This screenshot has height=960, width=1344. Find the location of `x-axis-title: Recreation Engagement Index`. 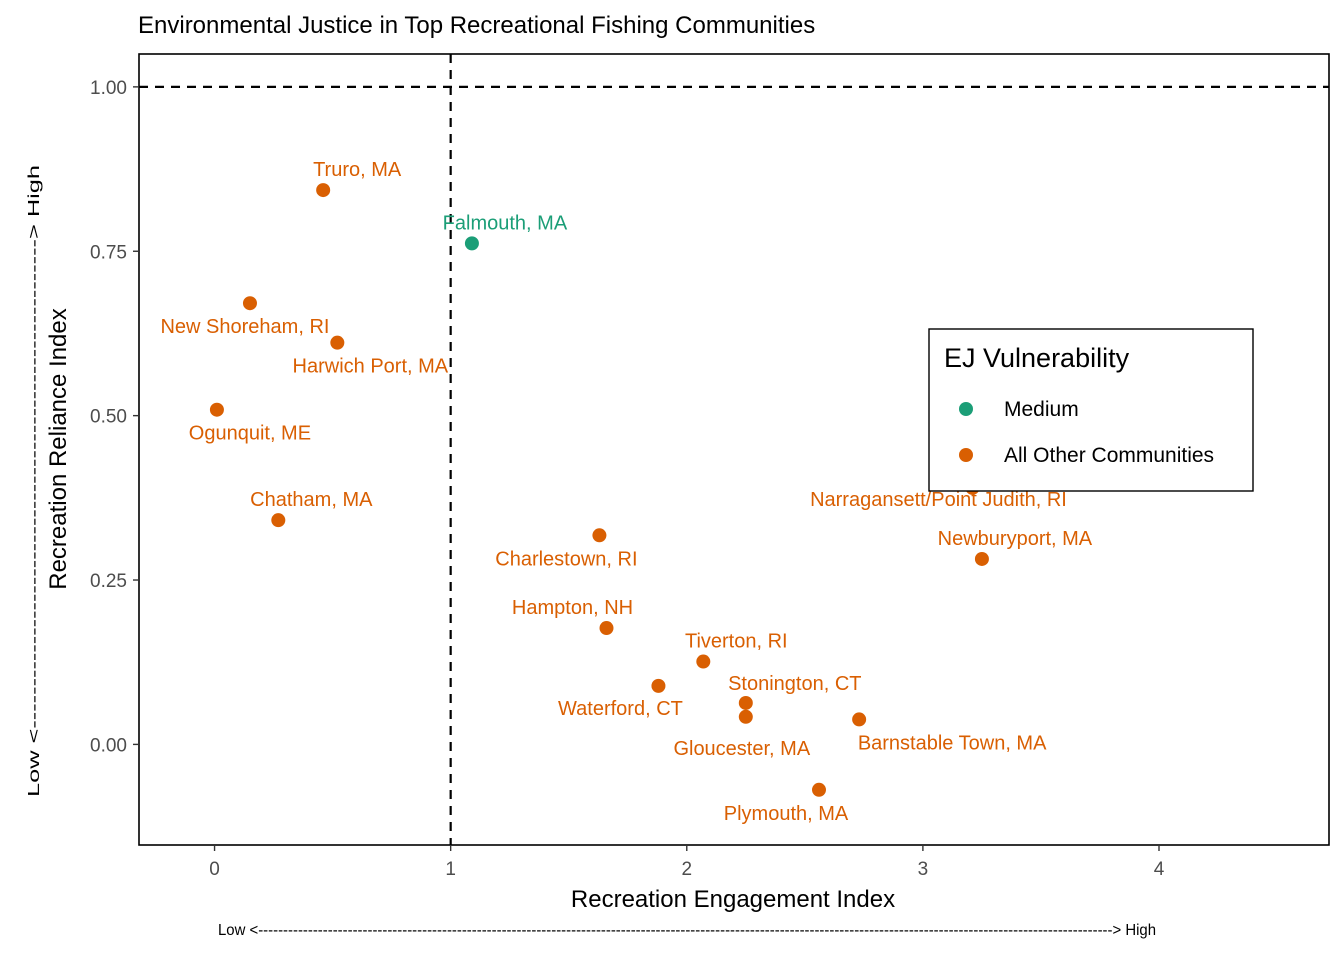

x-axis-title: Recreation Engagement Index is located at coordinates (733, 899).